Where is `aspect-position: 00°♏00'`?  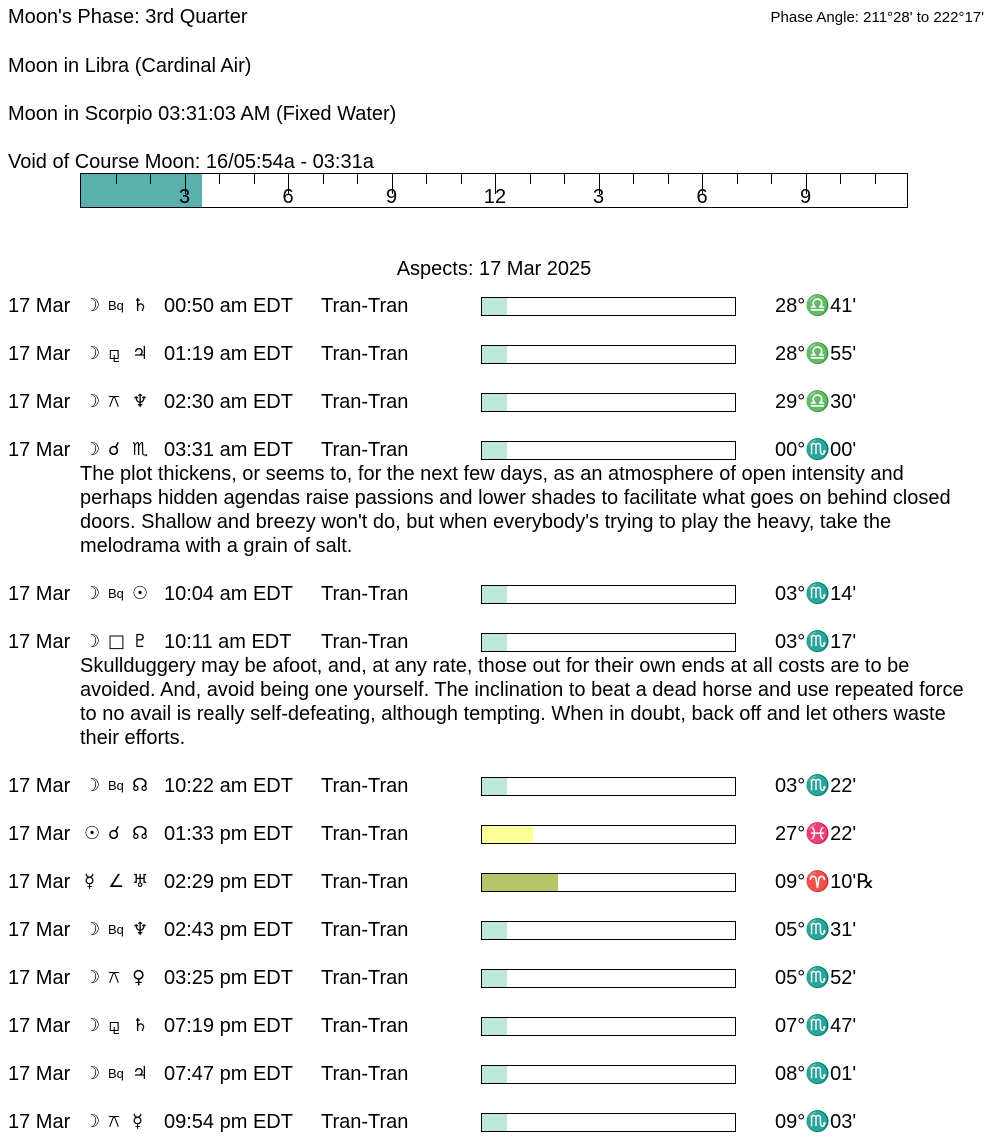
aspect-position: 00°♏00' is located at coordinates (816, 450).